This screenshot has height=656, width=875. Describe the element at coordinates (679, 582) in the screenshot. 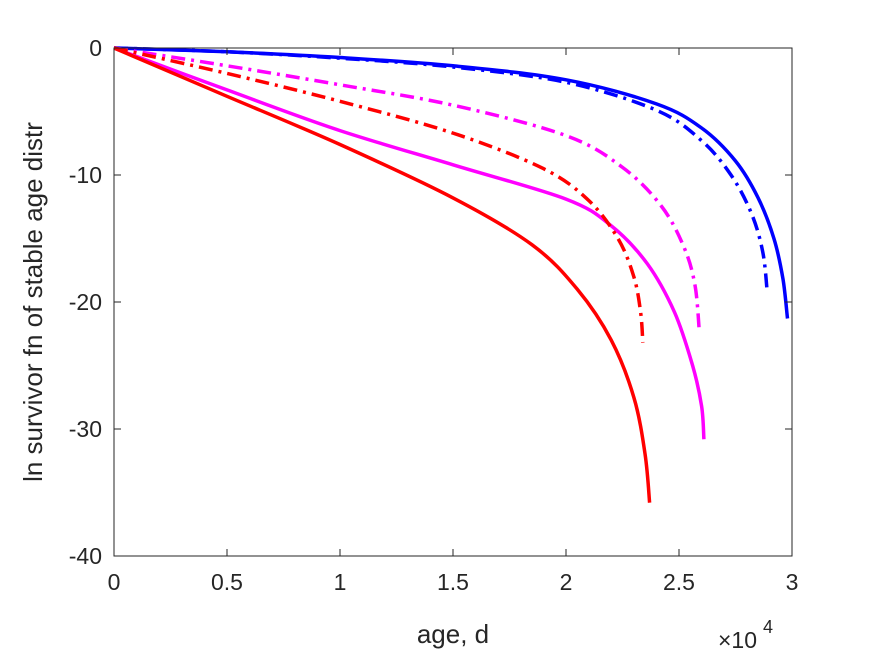

I see `x-tick-label: 2.5` at that location.